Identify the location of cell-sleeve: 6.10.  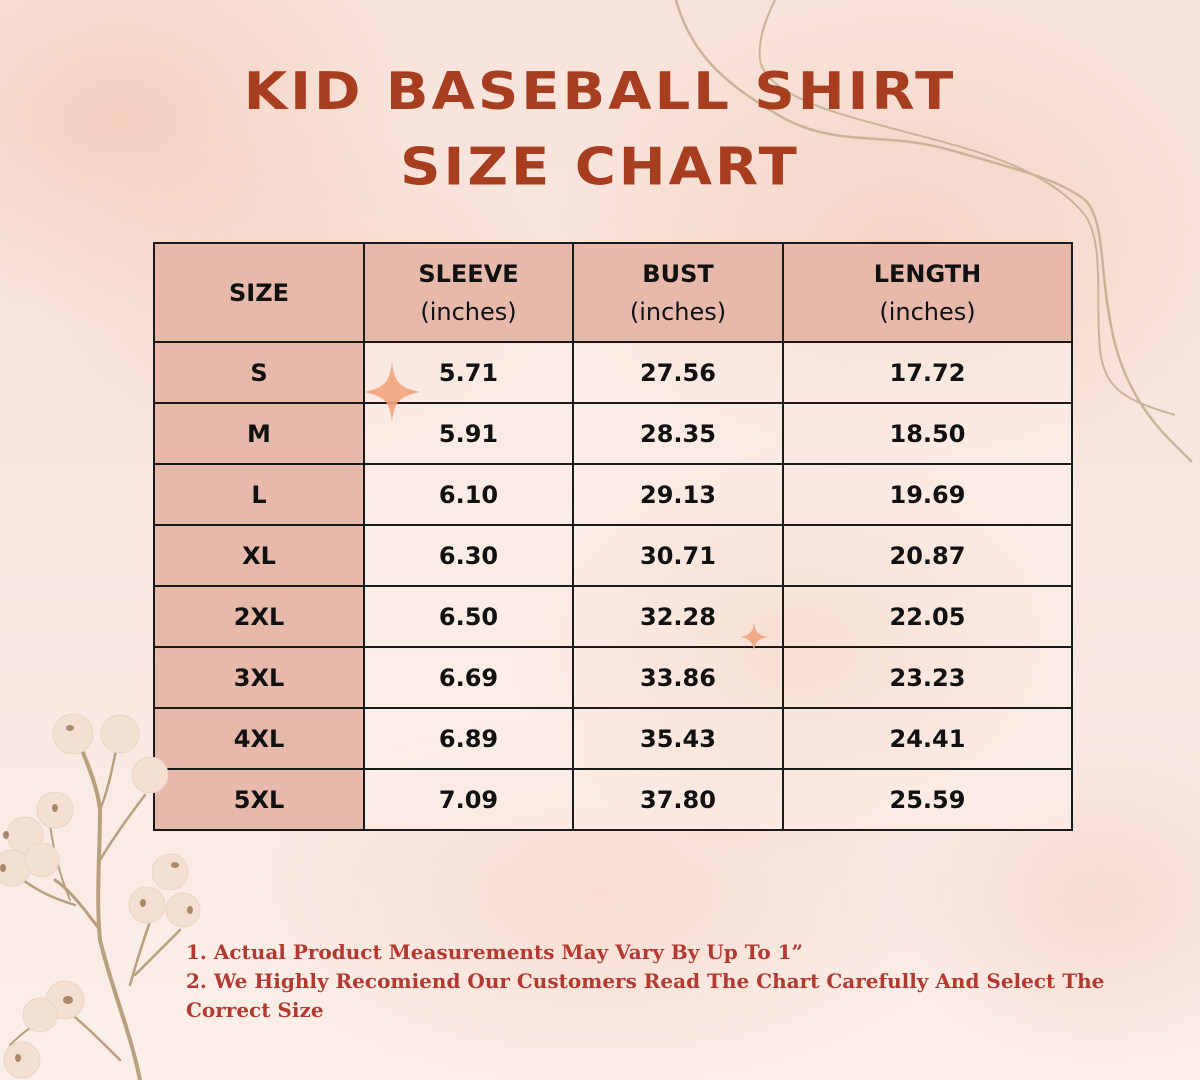
(468, 494).